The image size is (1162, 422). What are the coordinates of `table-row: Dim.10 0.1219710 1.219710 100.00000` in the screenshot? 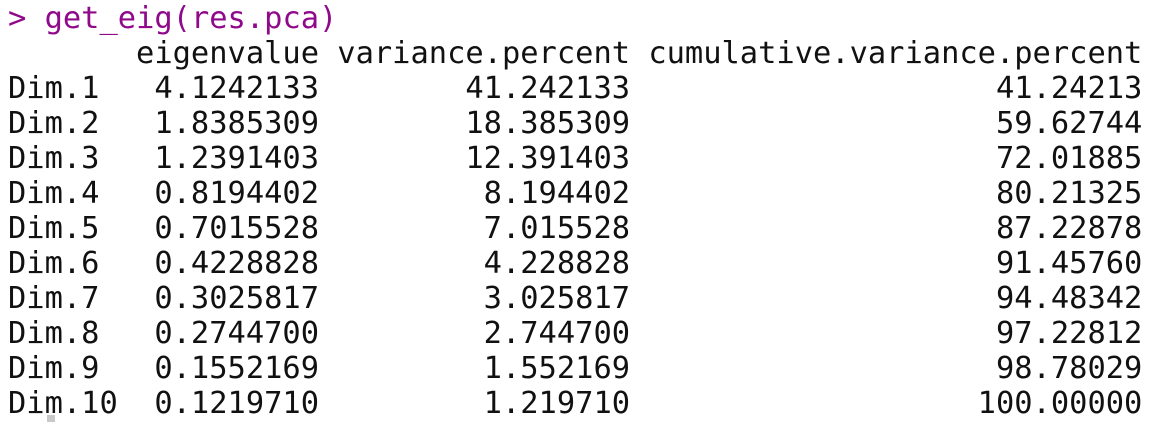 It's located at (585, 403).